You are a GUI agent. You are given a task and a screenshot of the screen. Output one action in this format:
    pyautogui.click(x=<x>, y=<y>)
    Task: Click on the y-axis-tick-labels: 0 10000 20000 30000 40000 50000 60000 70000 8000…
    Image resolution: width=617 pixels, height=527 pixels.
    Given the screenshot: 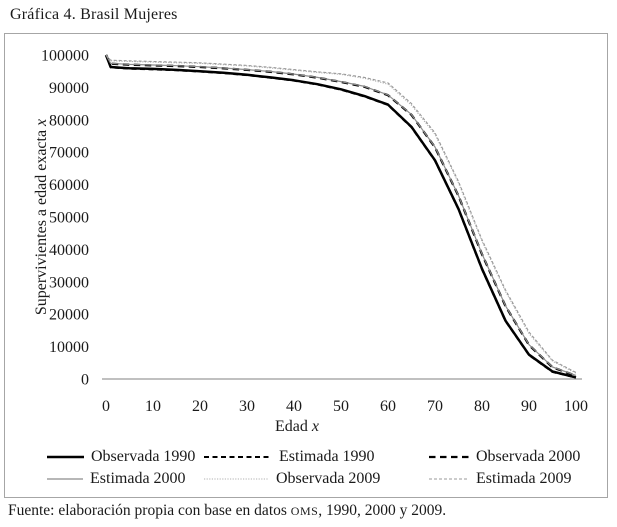 What is the action you would take?
    pyautogui.click(x=65, y=218)
    